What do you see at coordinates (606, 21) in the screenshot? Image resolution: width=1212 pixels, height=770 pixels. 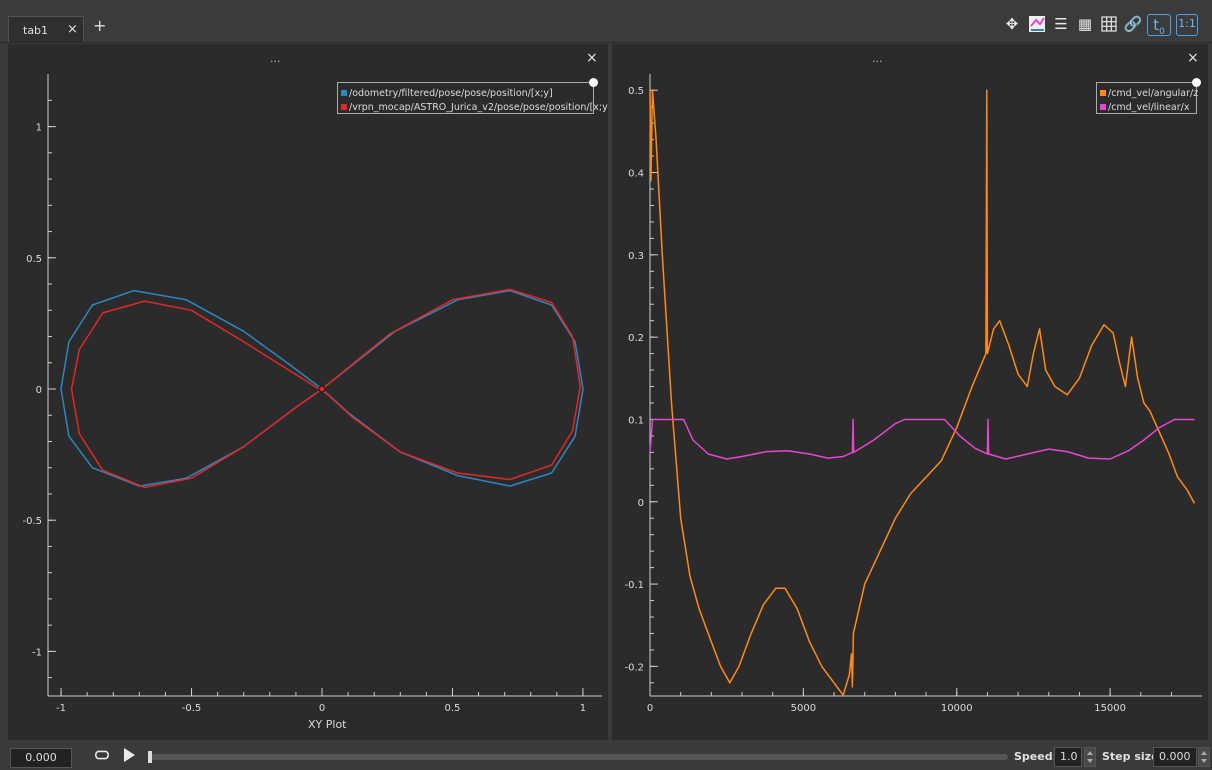 I see `tab-bar: tab1 × +` at bounding box center [606, 21].